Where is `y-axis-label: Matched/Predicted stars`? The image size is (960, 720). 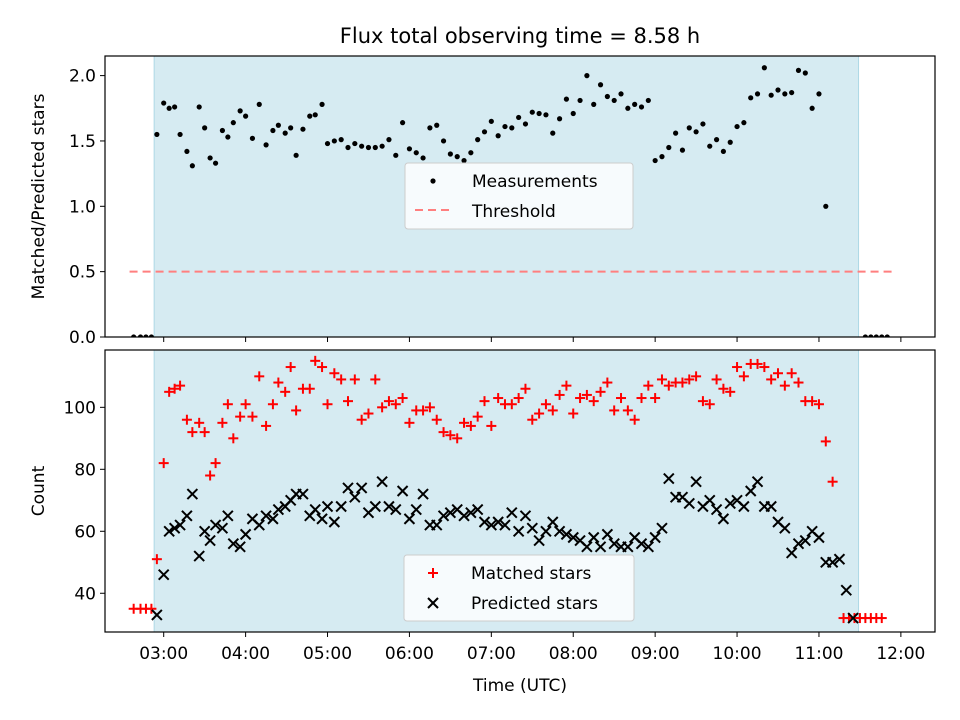 y-axis-label: Matched/Predicted stars is located at coordinates (39, 196).